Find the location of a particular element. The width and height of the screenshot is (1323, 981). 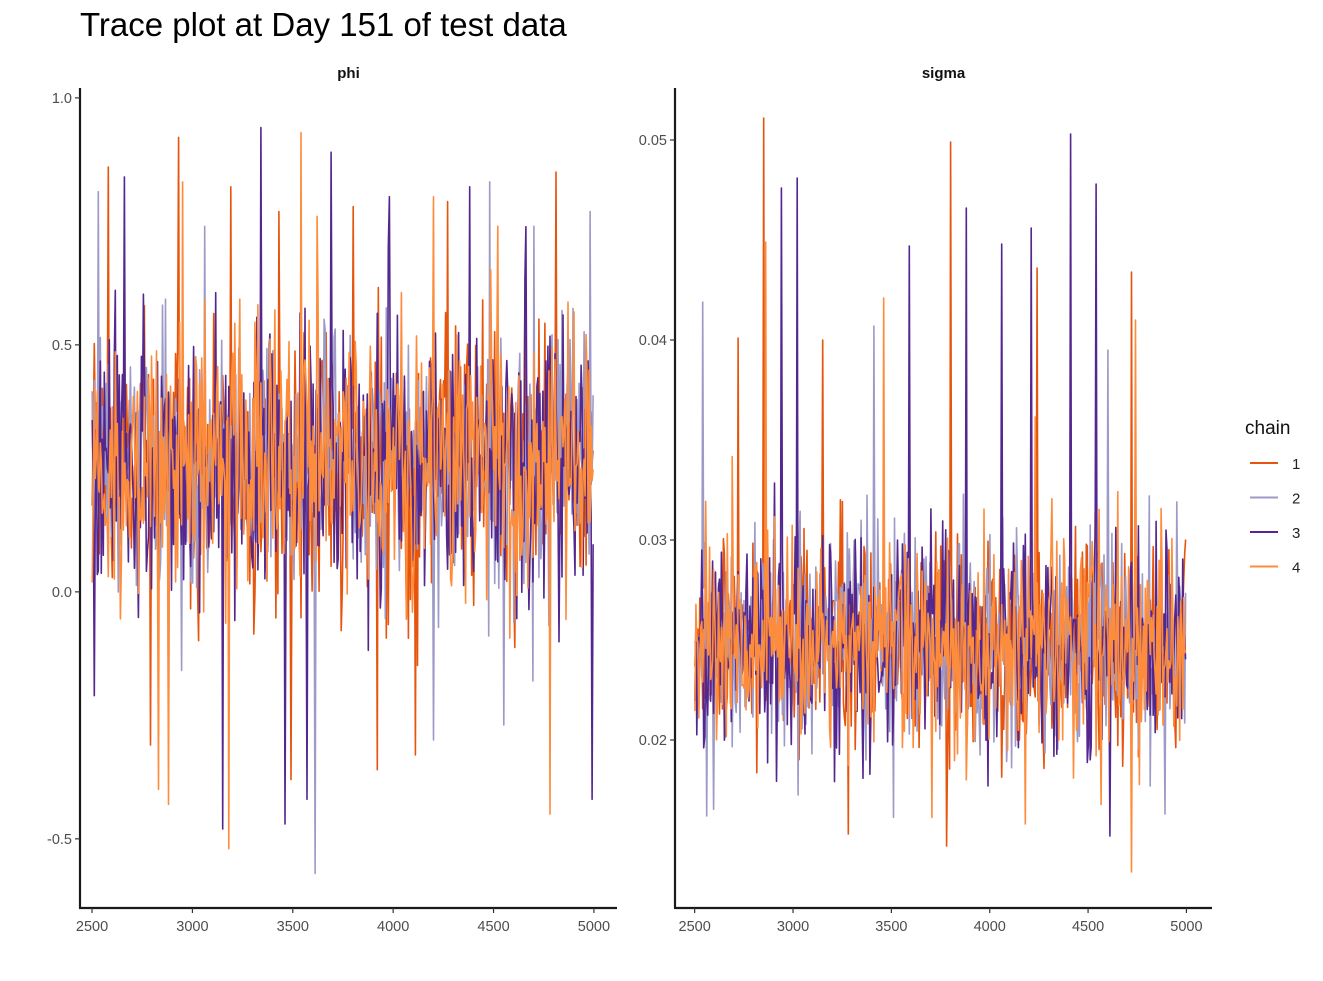

y-tick-label: 1.0 is located at coordinates (62, 99).